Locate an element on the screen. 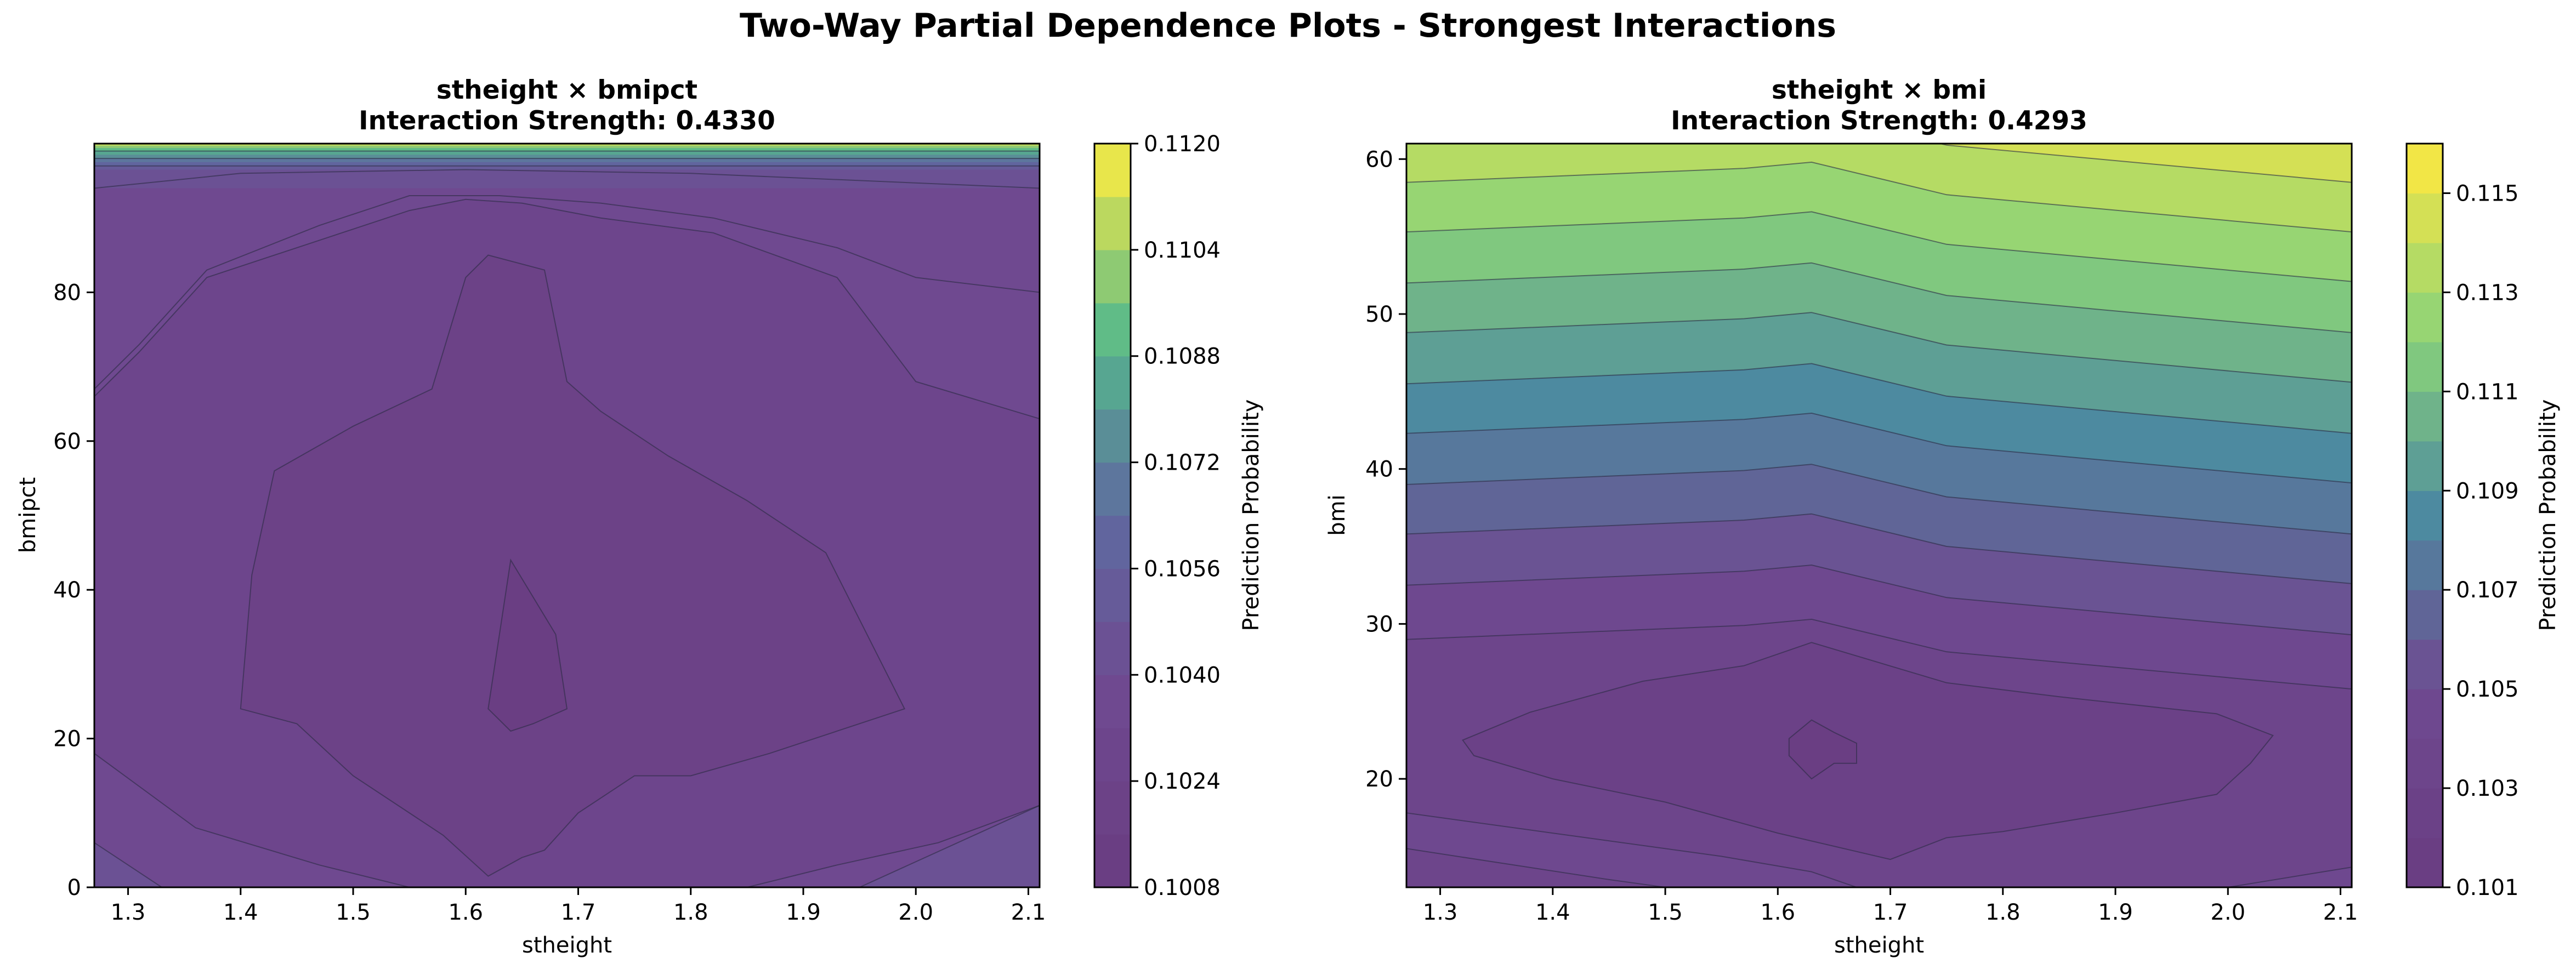 This screenshot has height=975, width=2576. colorbar-tick-label: 0.113 is located at coordinates (2487, 292).